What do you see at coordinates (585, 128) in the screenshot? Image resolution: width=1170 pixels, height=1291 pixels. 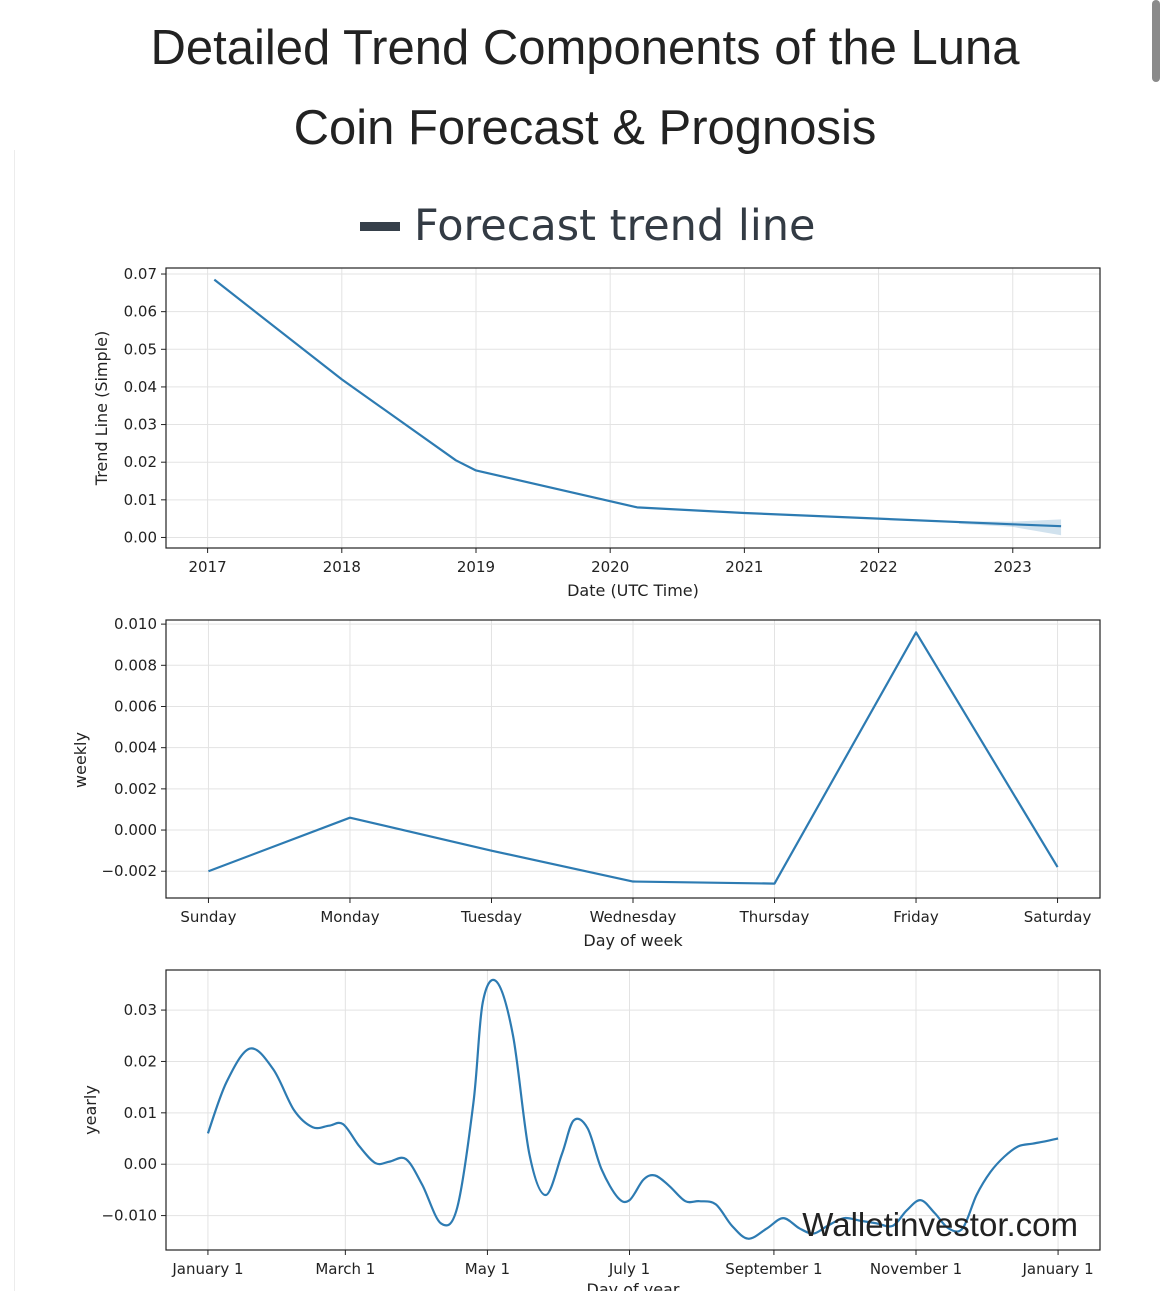 I see `page-title-line-2: Coin Forecast & Prognosis` at bounding box center [585, 128].